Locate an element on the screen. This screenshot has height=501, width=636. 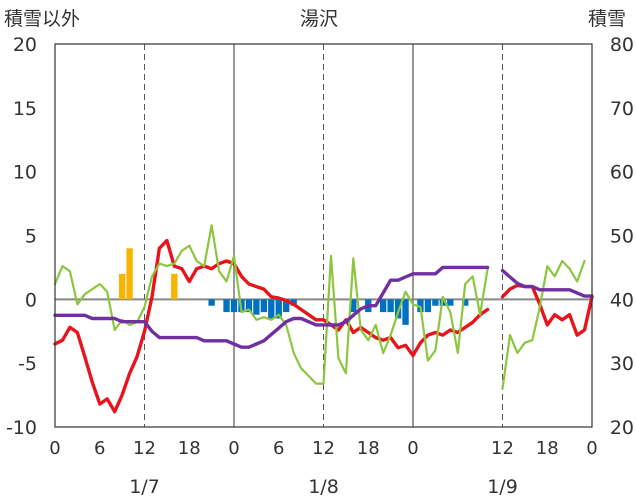
date-label: 1/7 is located at coordinates (144, 487).